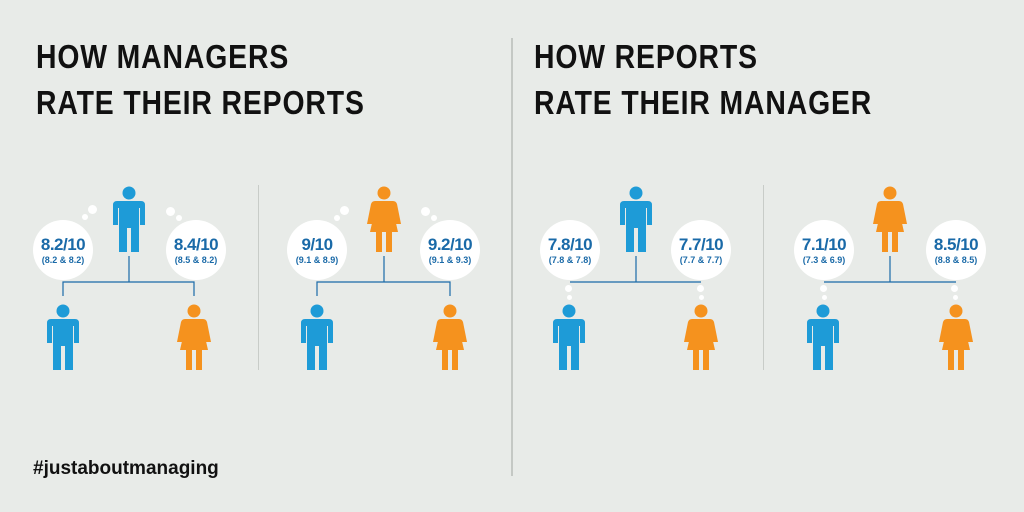 This screenshot has width=1024, height=512. What do you see at coordinates (703, 102) in the screenshot?
I see `right-title-line-2: RATE THEIR MANAGER` at bounding box center [703, 102].